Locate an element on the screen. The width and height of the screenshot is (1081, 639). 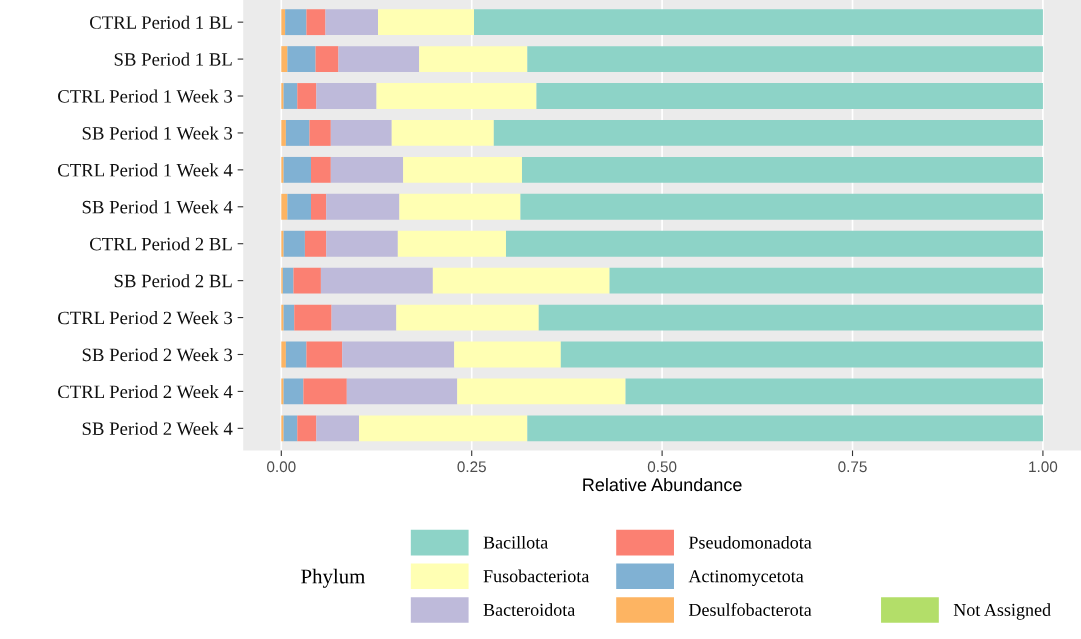
x-tick-label: 0.25 is located at coordinates (471, 467).